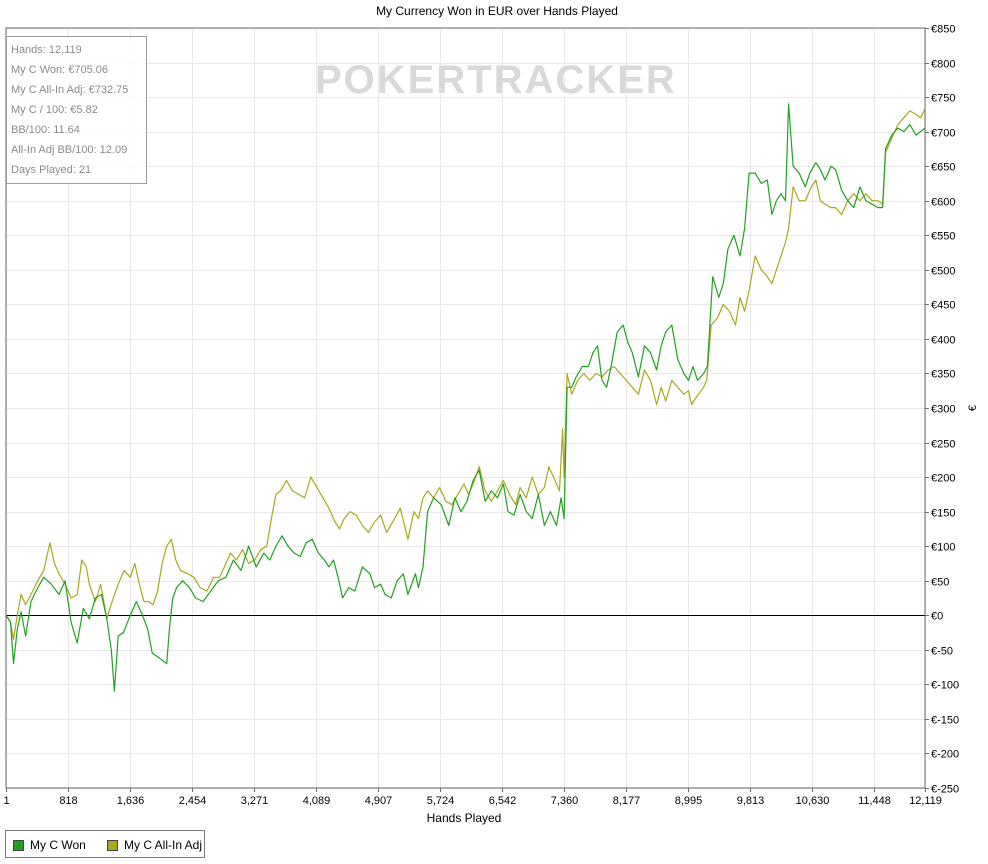  Describe the element at coordinates (945, 721) in the screenshot. I see `y-tick-label: €-150` at that location.